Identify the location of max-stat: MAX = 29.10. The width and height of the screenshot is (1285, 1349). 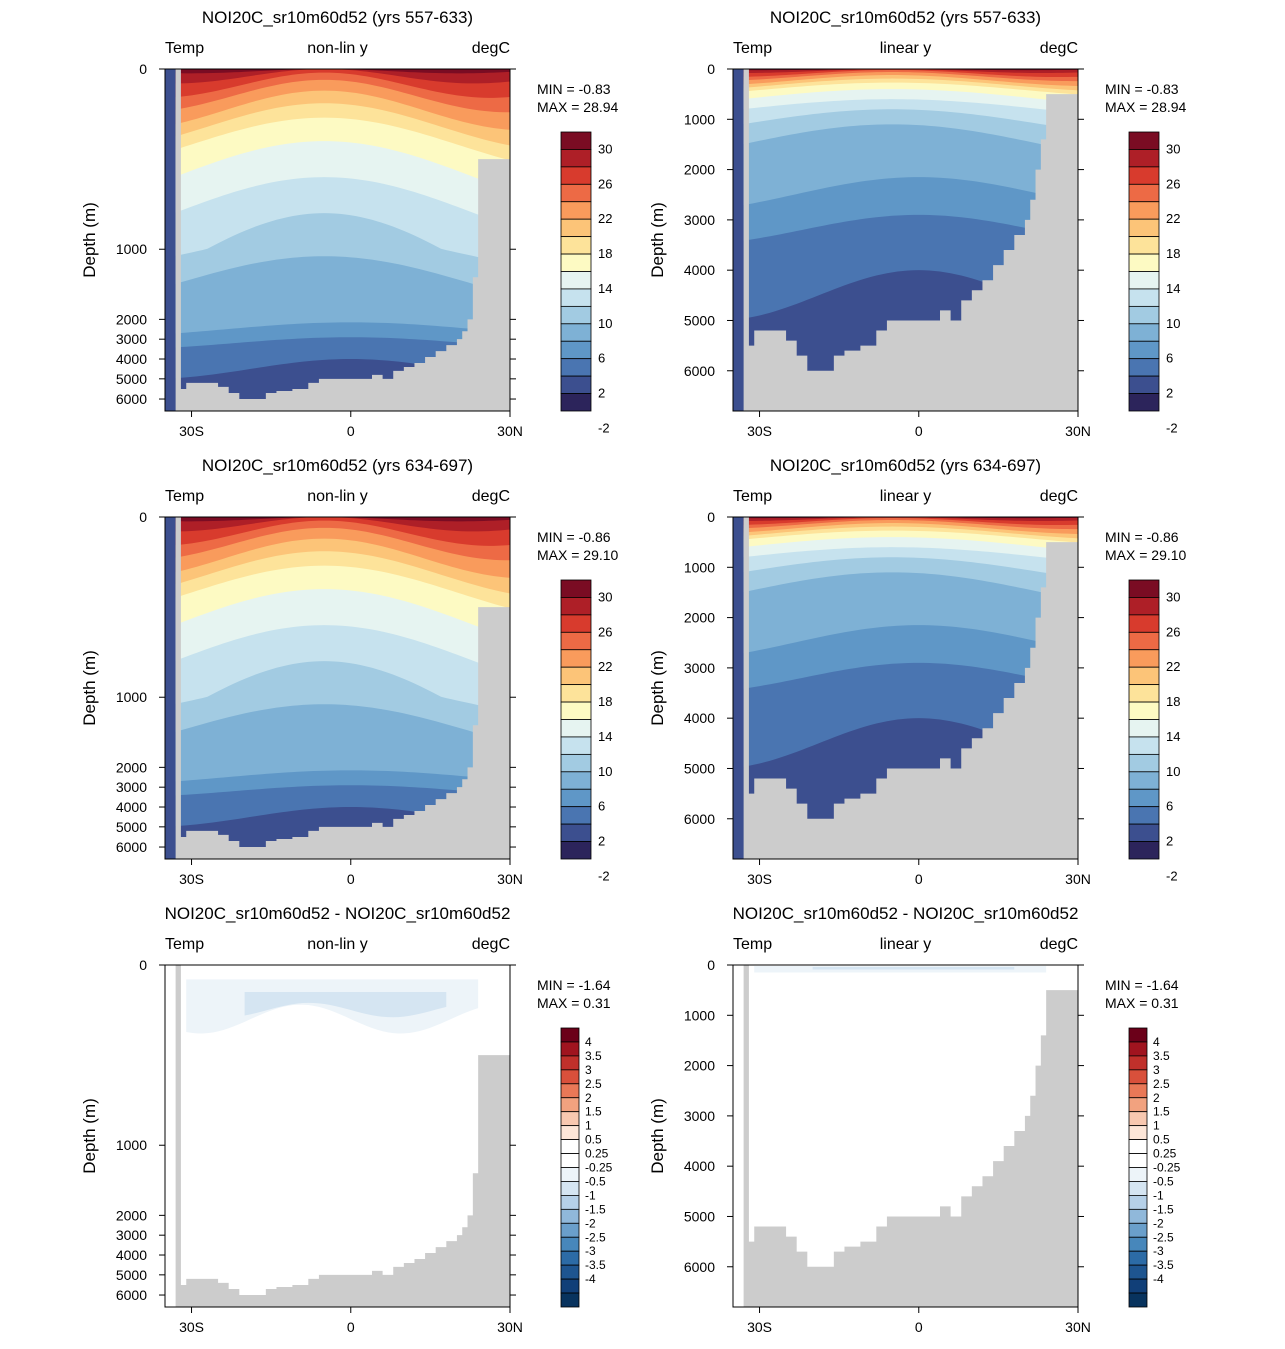
(578, 555).